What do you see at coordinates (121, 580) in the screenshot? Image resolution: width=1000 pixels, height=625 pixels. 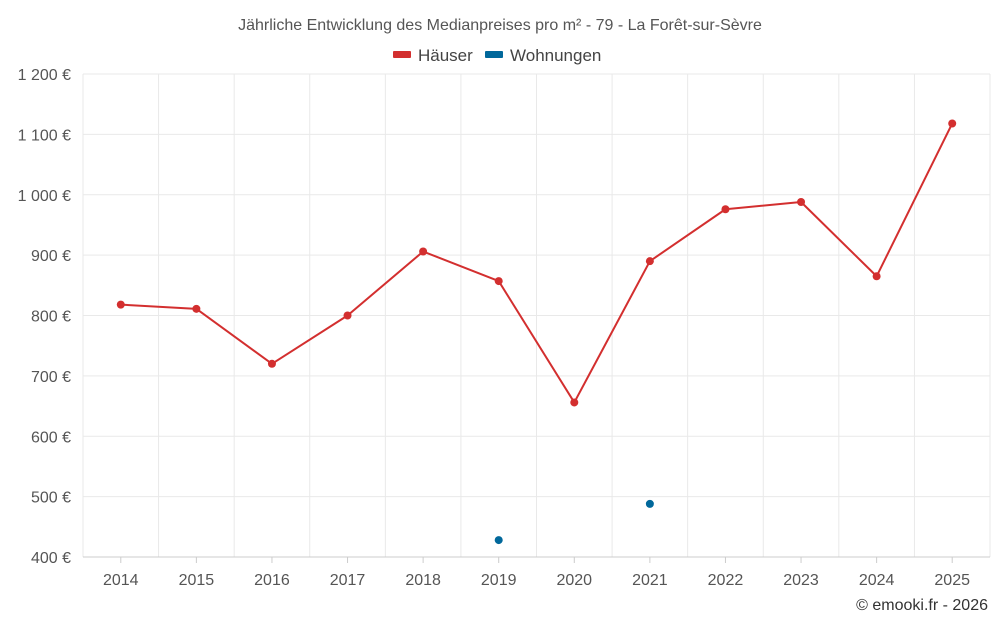 I see `x-tick-label: 2014` at bounding box center [121, 580].